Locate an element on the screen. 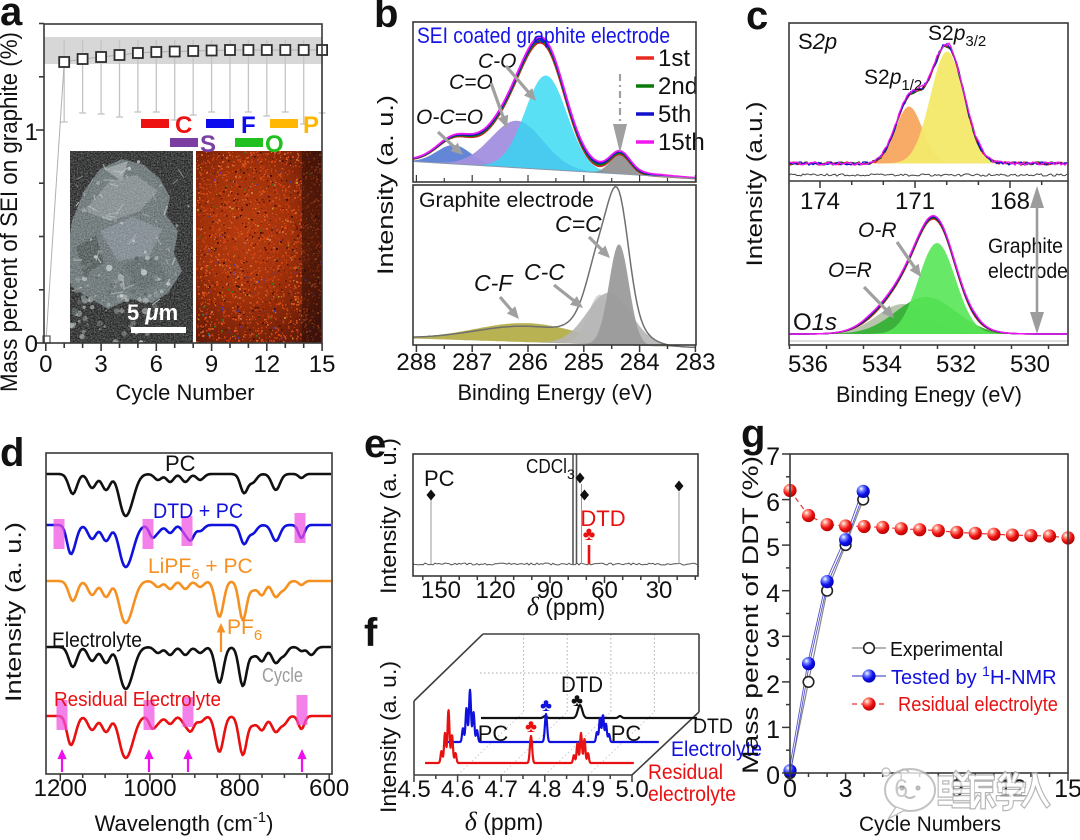 The width and height of the screenshot is (1080, 840). svg-text: Wavelength (cm-1) is located at coordinates (184, 822).